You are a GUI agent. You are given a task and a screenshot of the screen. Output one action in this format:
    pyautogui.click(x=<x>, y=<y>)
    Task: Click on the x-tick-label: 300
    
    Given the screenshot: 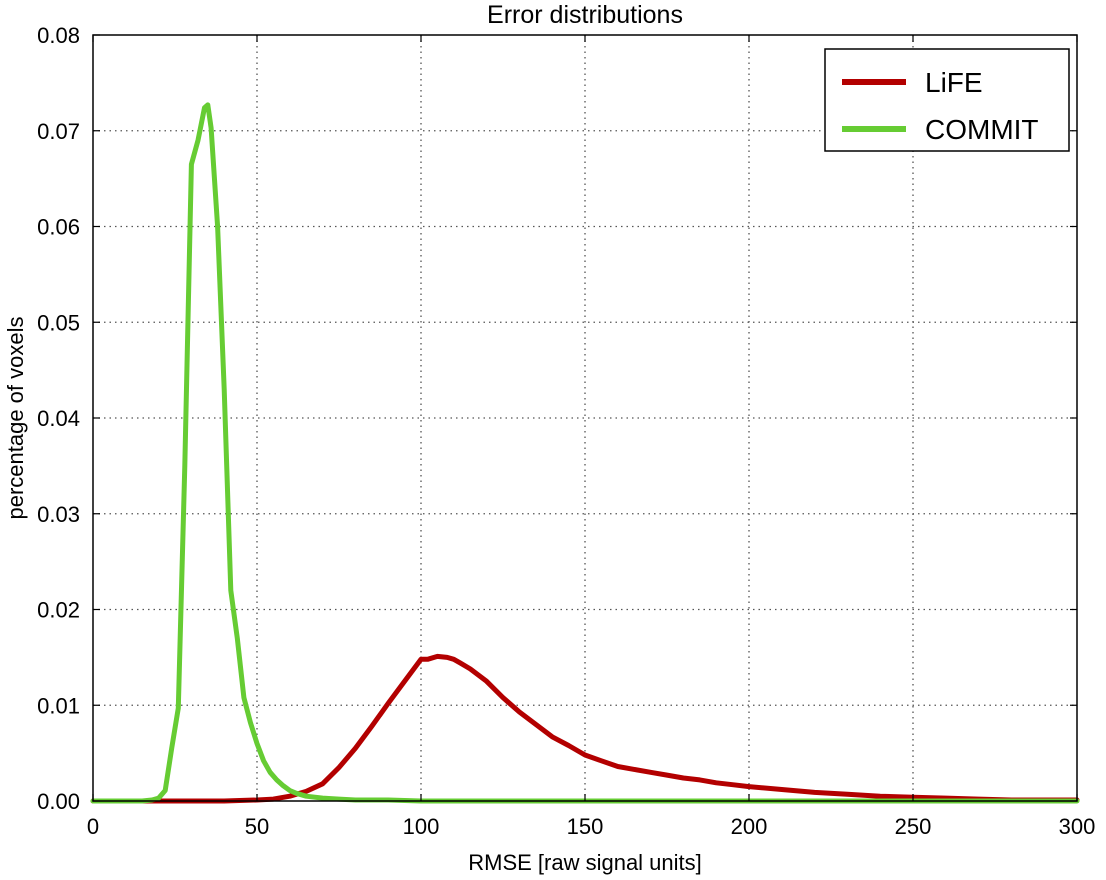 What is the action you would take?
    pyautogui.click(x=1077, y=826)
    